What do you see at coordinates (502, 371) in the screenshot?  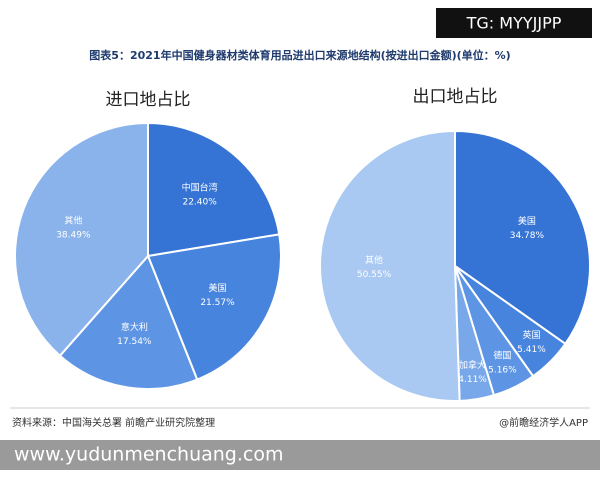 I see `slice-value: 5.16%` at bounding box center [502, 371].